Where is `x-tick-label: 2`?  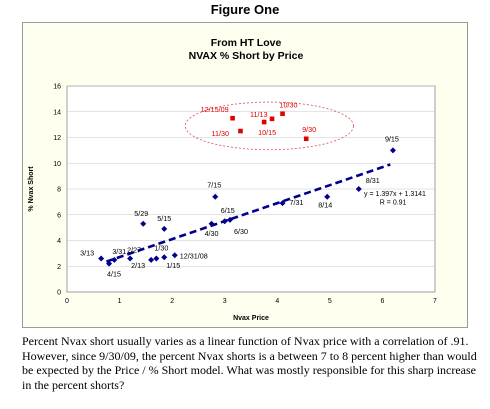 x-tick-label: 2 is located at coordinates (172, 301).